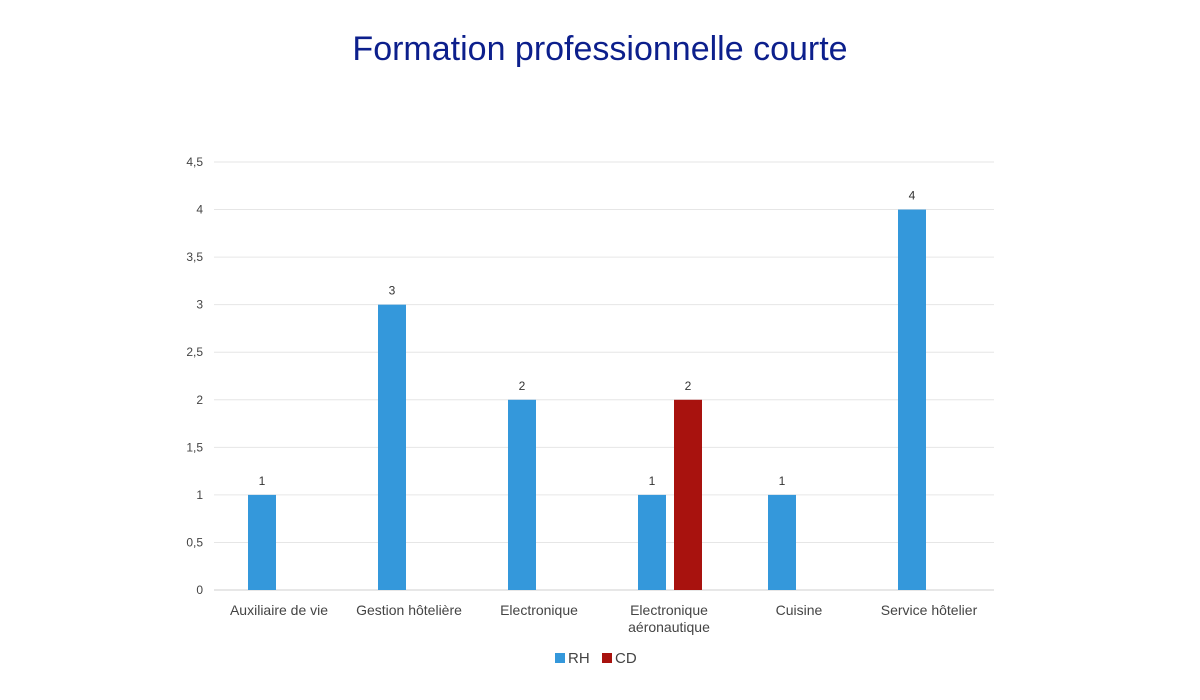 The width and height of the screenshot is (1200, 700). I want to click on y-tick-label: 4,5, so click(194, 162).